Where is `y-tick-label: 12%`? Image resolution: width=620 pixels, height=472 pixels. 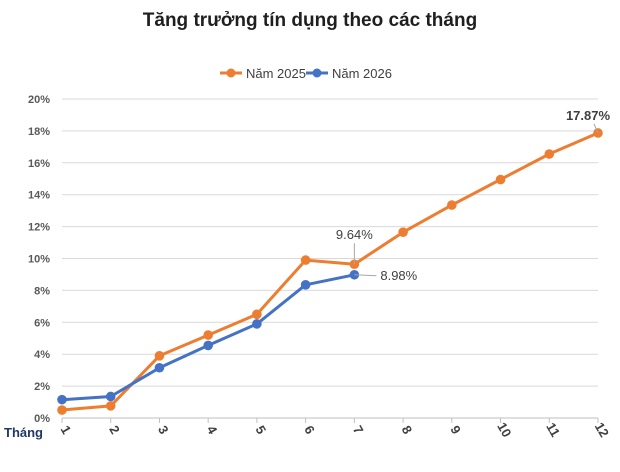 y-tick-label: 12% is located at coordinates (39, 228).